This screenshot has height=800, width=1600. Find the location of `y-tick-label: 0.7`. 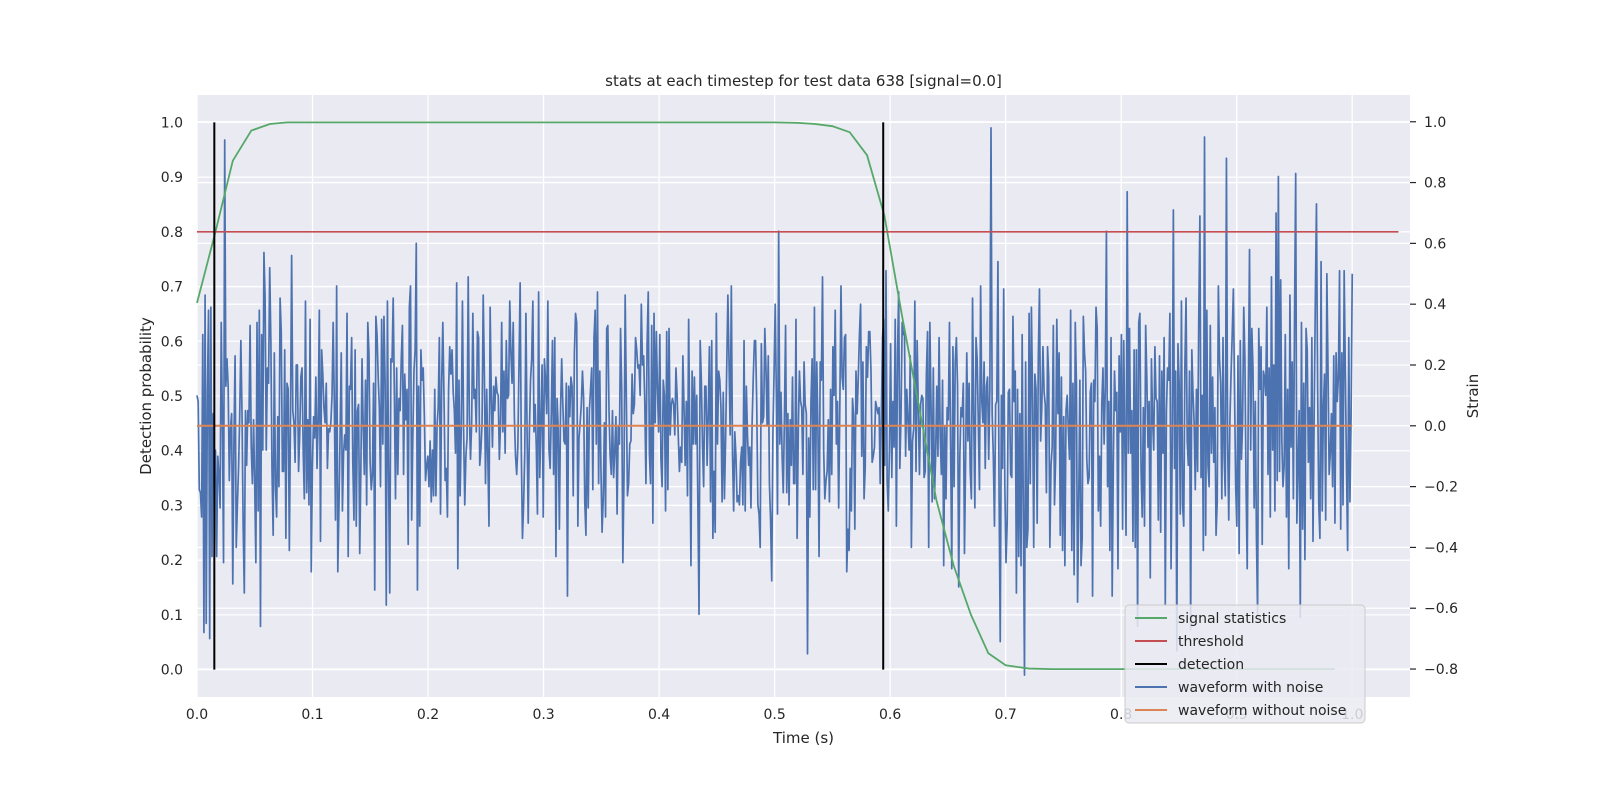

y-tick-label: 0.7 is located at coordinates (172, 288).